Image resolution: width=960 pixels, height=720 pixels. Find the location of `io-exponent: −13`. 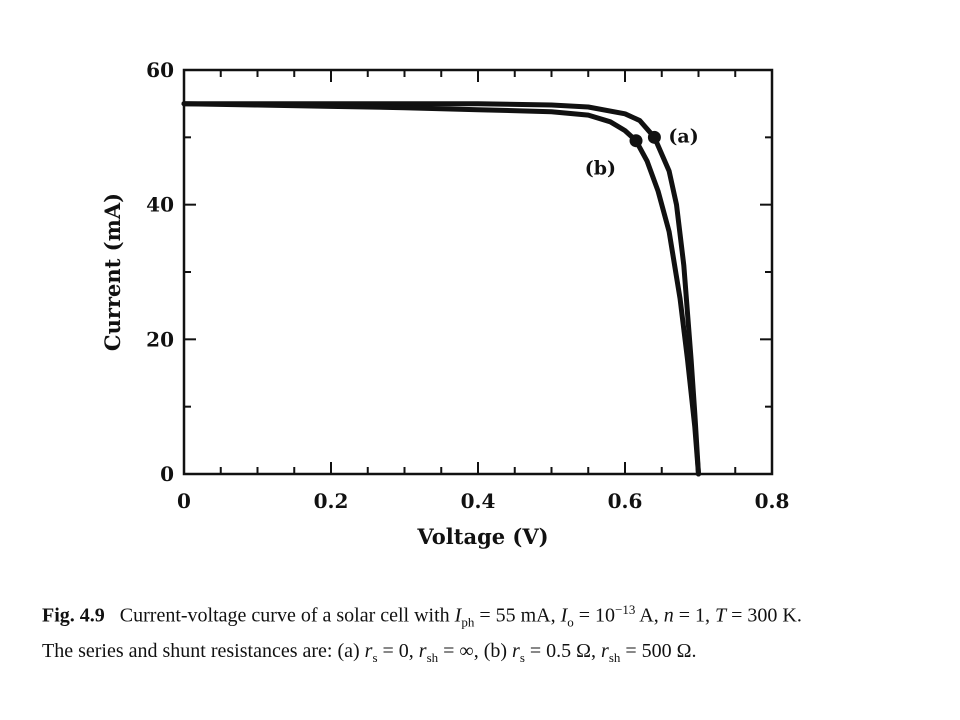

io-exponent: −13 is located at coordinates (625, 609).